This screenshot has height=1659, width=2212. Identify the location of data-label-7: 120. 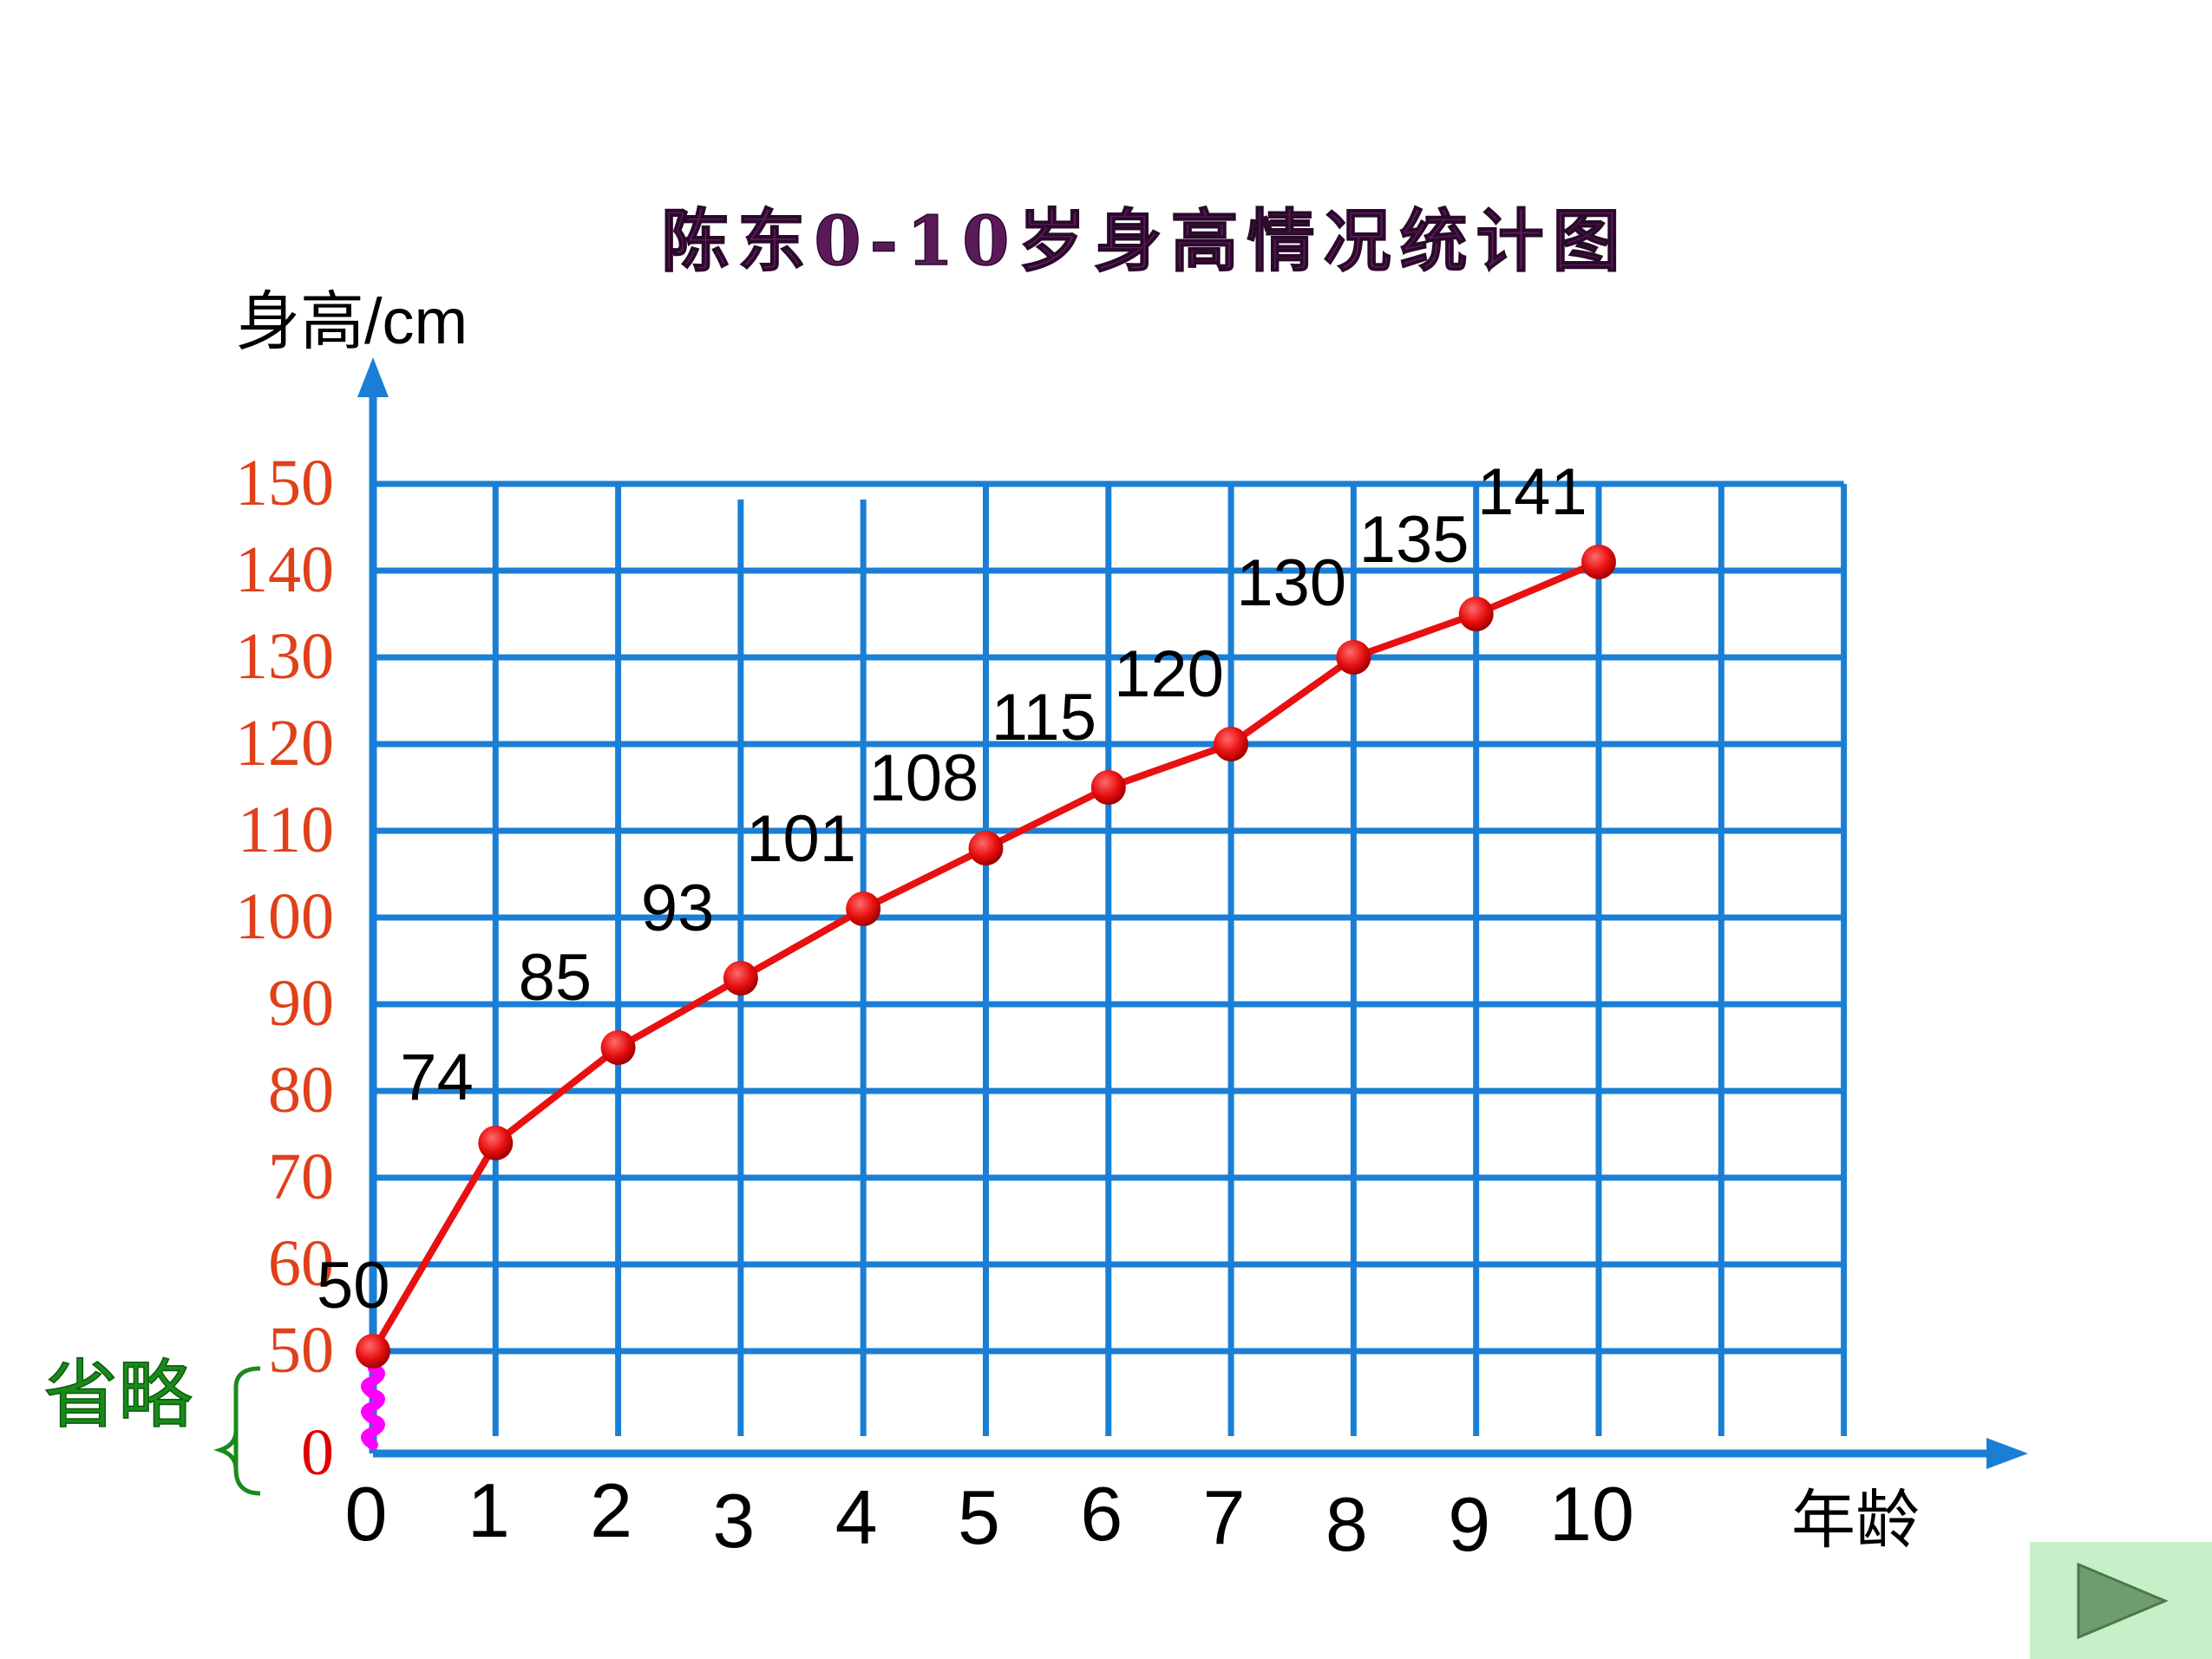
(1169, 674).